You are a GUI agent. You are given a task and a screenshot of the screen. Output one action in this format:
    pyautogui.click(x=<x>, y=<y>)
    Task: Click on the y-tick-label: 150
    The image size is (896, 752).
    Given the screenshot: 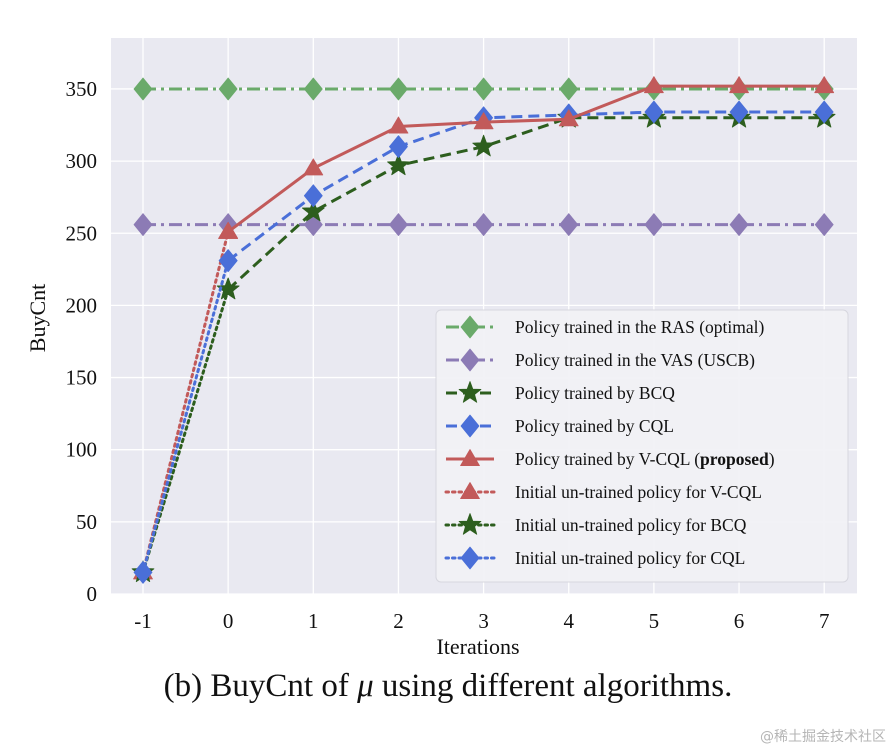 What is the action you would take?
    pyautogui.click(x=82, y=378)
    